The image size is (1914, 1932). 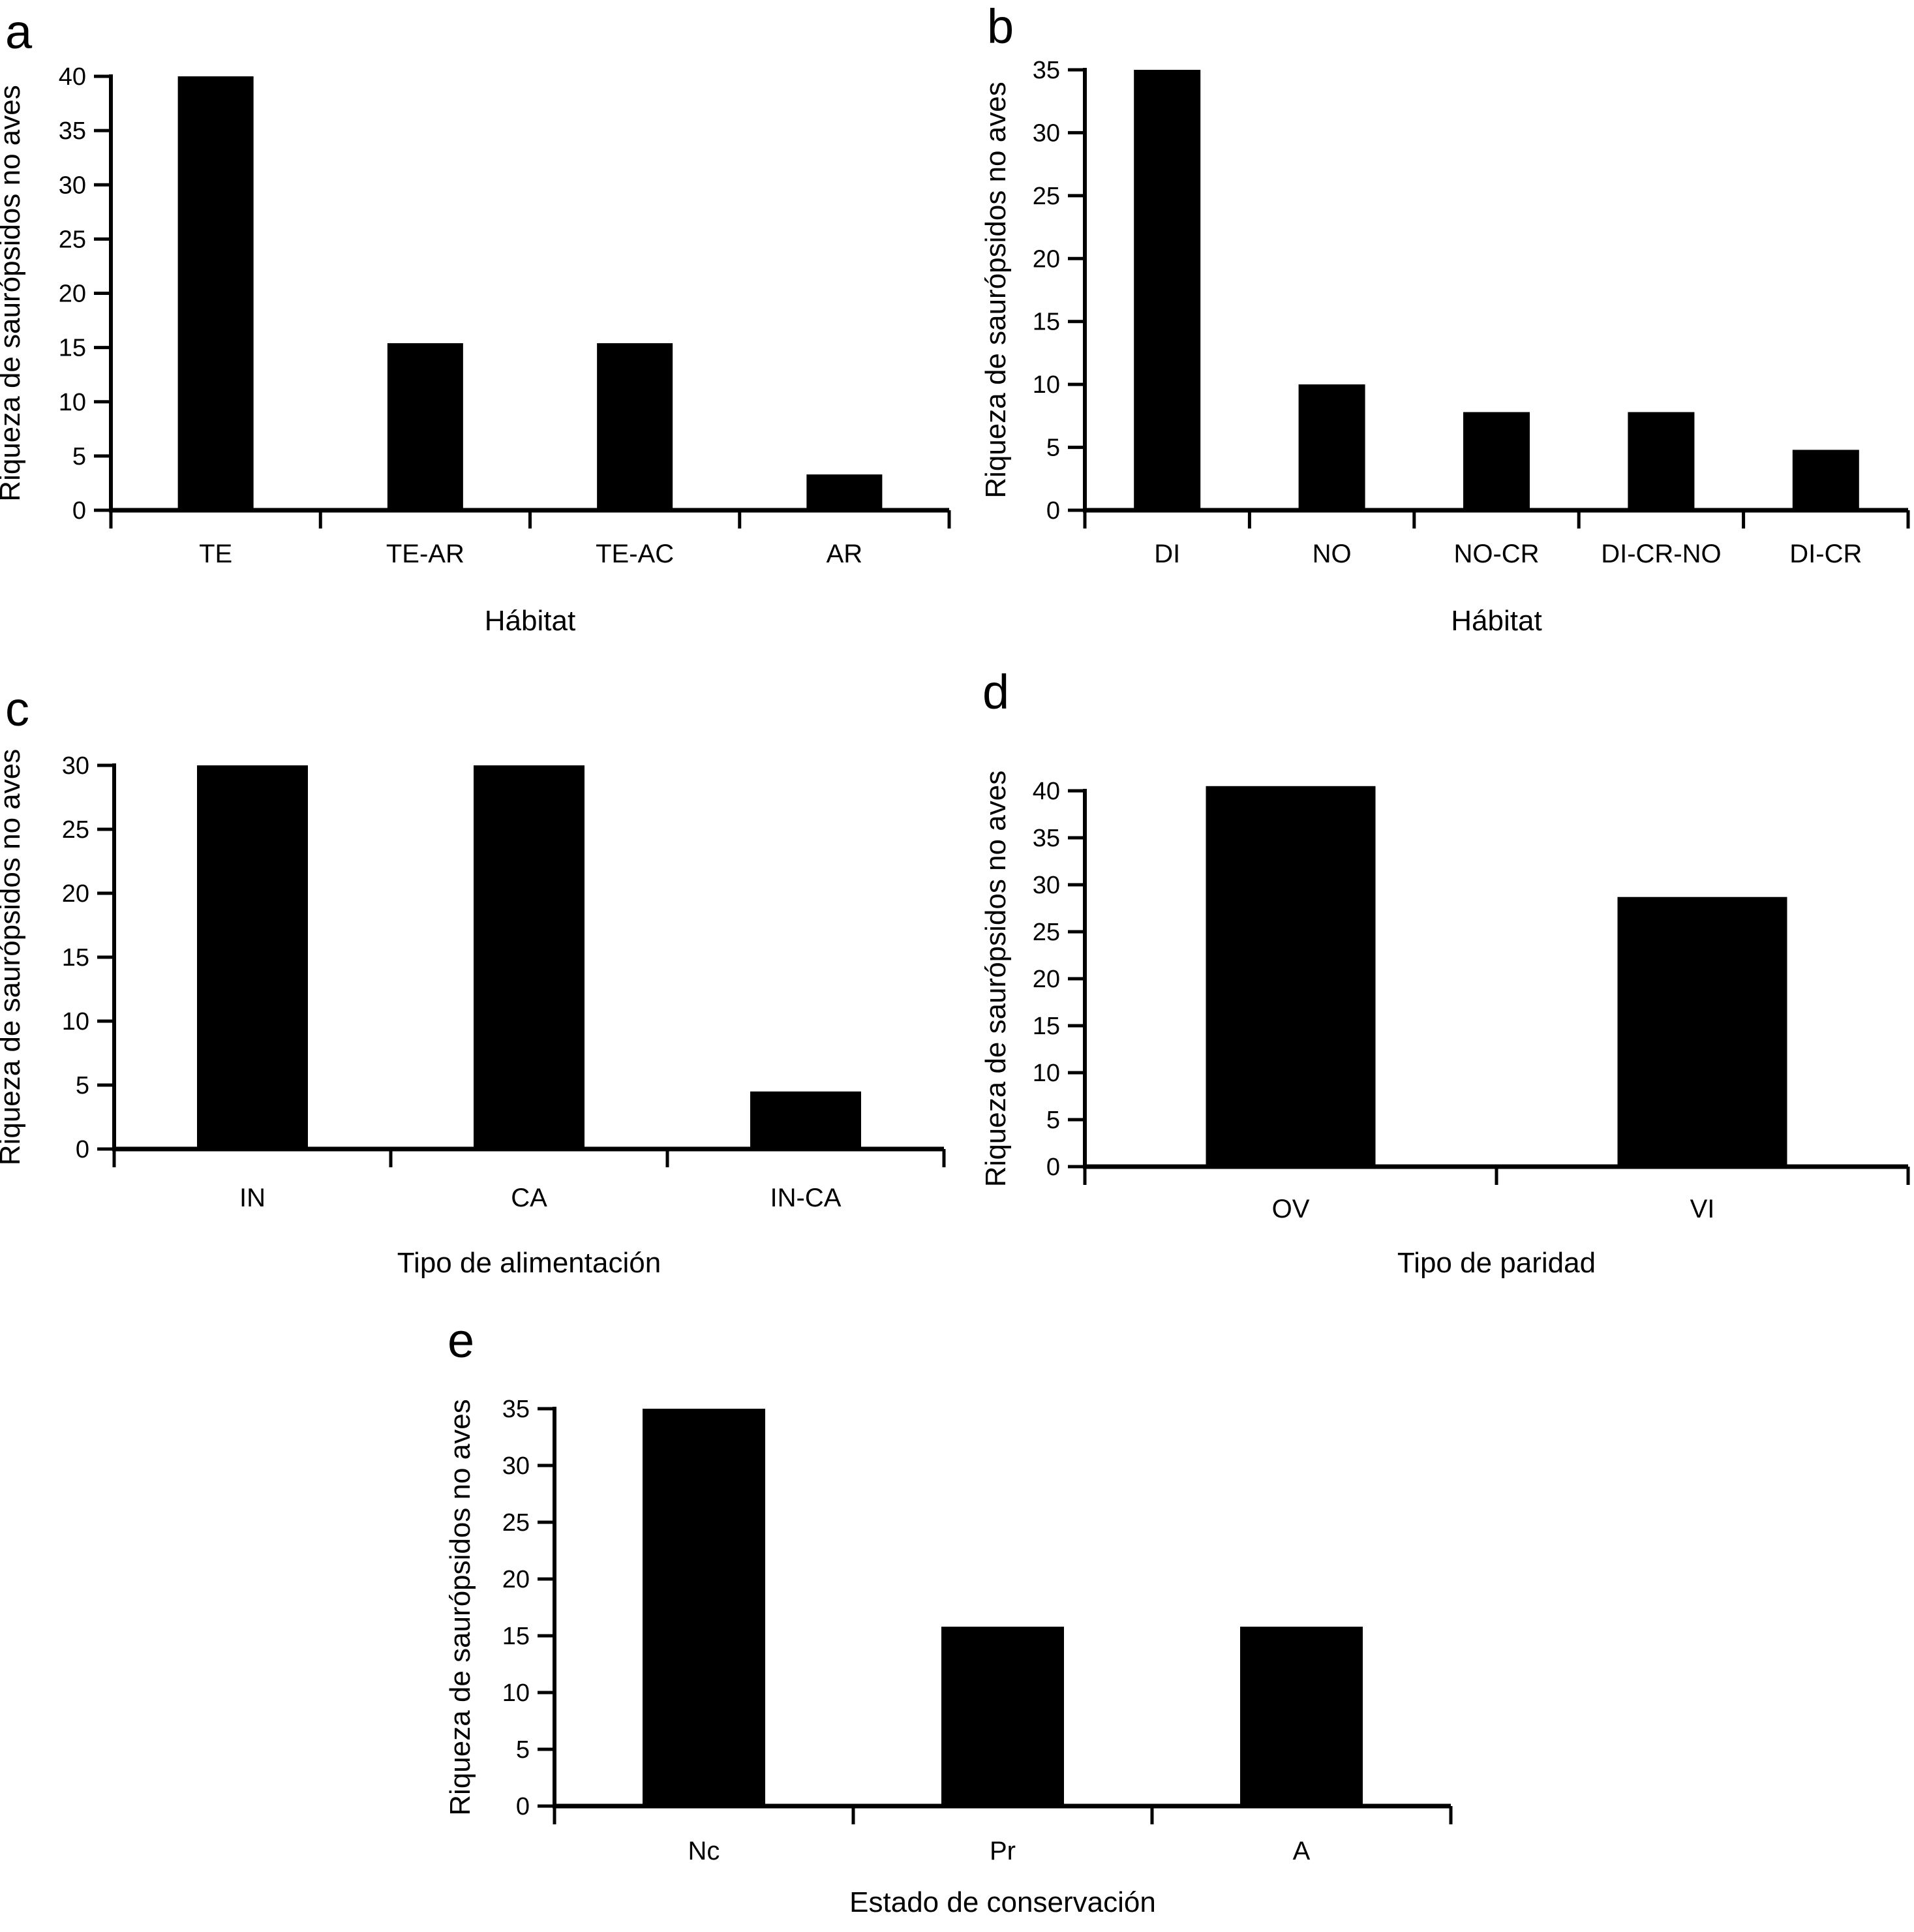 I want to click on x-category-label: TE-AC, so click(x=635, y=554).